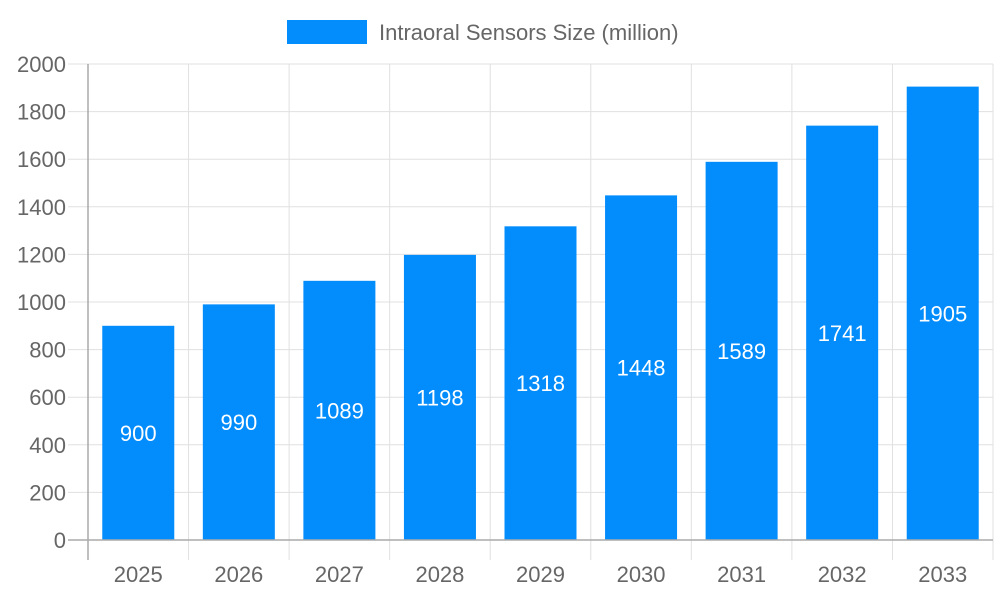  Describe the element at coordinates (540, 574) in the screenshot. I see `x-tick-label: 2029` at that location.